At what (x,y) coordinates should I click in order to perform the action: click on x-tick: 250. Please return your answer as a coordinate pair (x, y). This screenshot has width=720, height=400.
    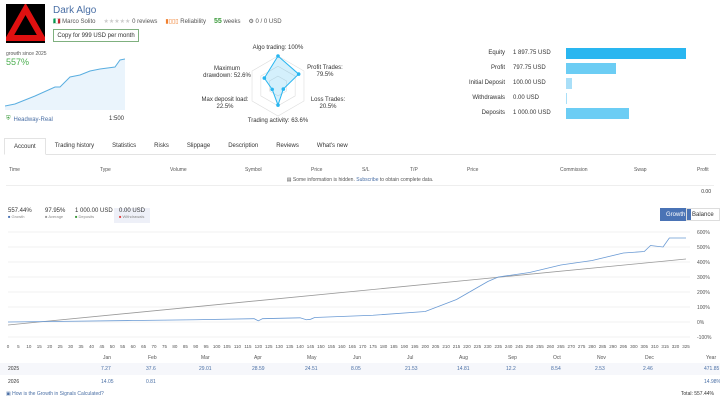
    Looking at the image, I should click on (530, 346).